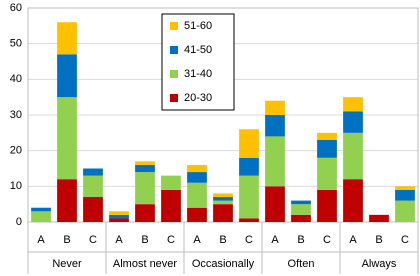 This screenshot has width=420, height=276. I want to click on group-label: Occasionally, so click(223, 264).